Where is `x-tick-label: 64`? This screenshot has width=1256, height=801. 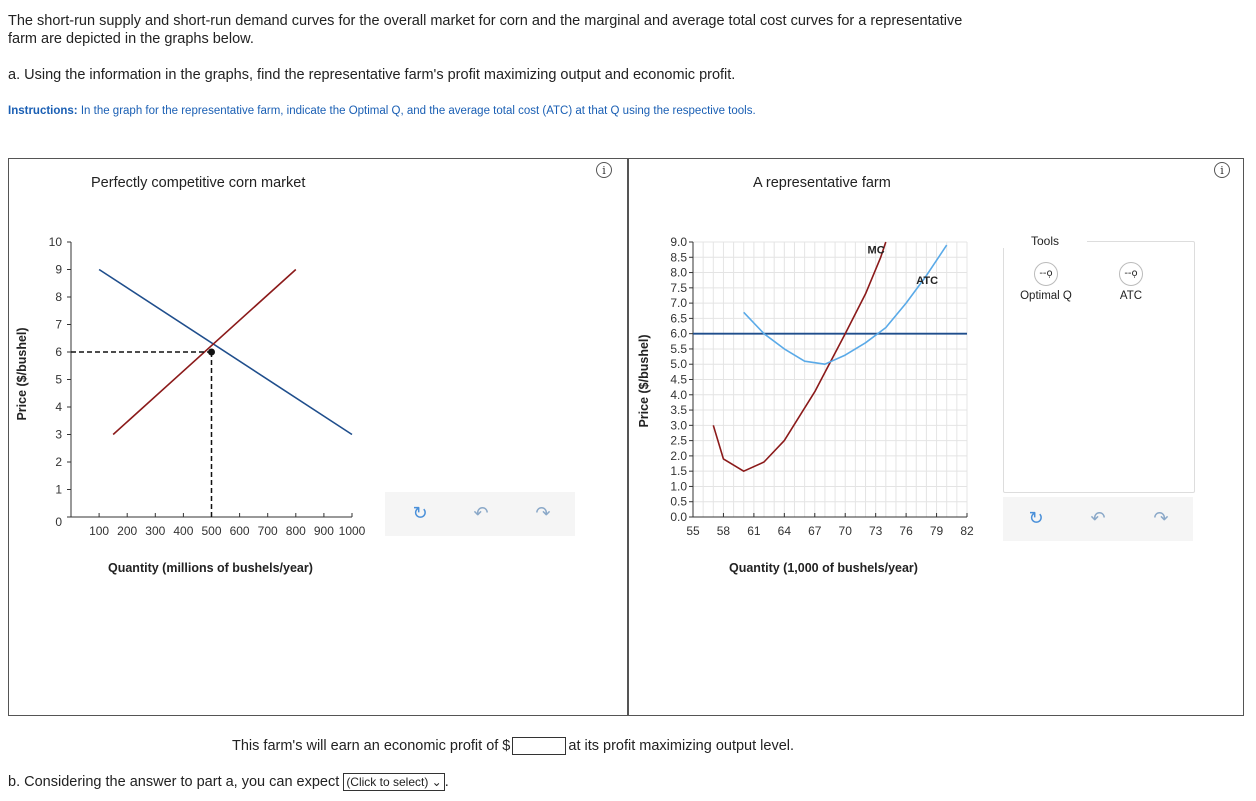
x-tick-label: 64 is located at coordinates (785, 531).